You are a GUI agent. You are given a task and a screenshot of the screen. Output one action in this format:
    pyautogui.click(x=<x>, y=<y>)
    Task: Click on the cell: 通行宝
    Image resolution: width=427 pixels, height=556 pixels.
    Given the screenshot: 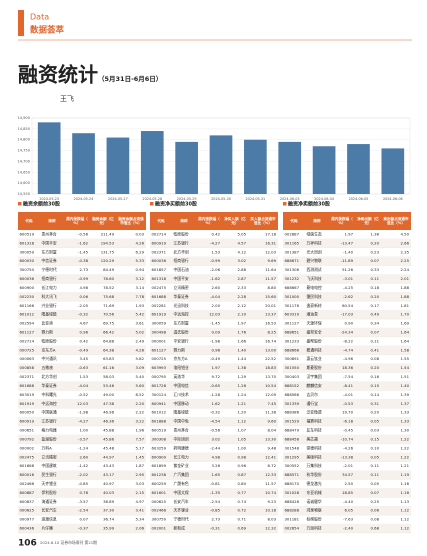 What is the action you would take?
    pyautogui.click(x=313, y=403)
    